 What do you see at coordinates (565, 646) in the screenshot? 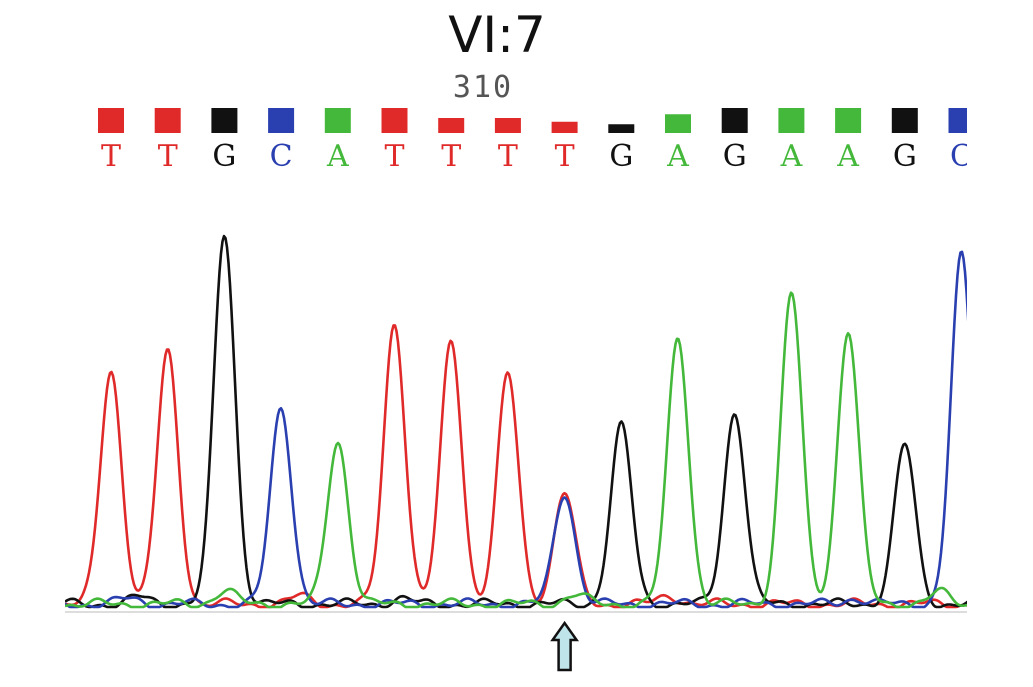
I see `up-arrow-icon` at bounding box center [565, 646].